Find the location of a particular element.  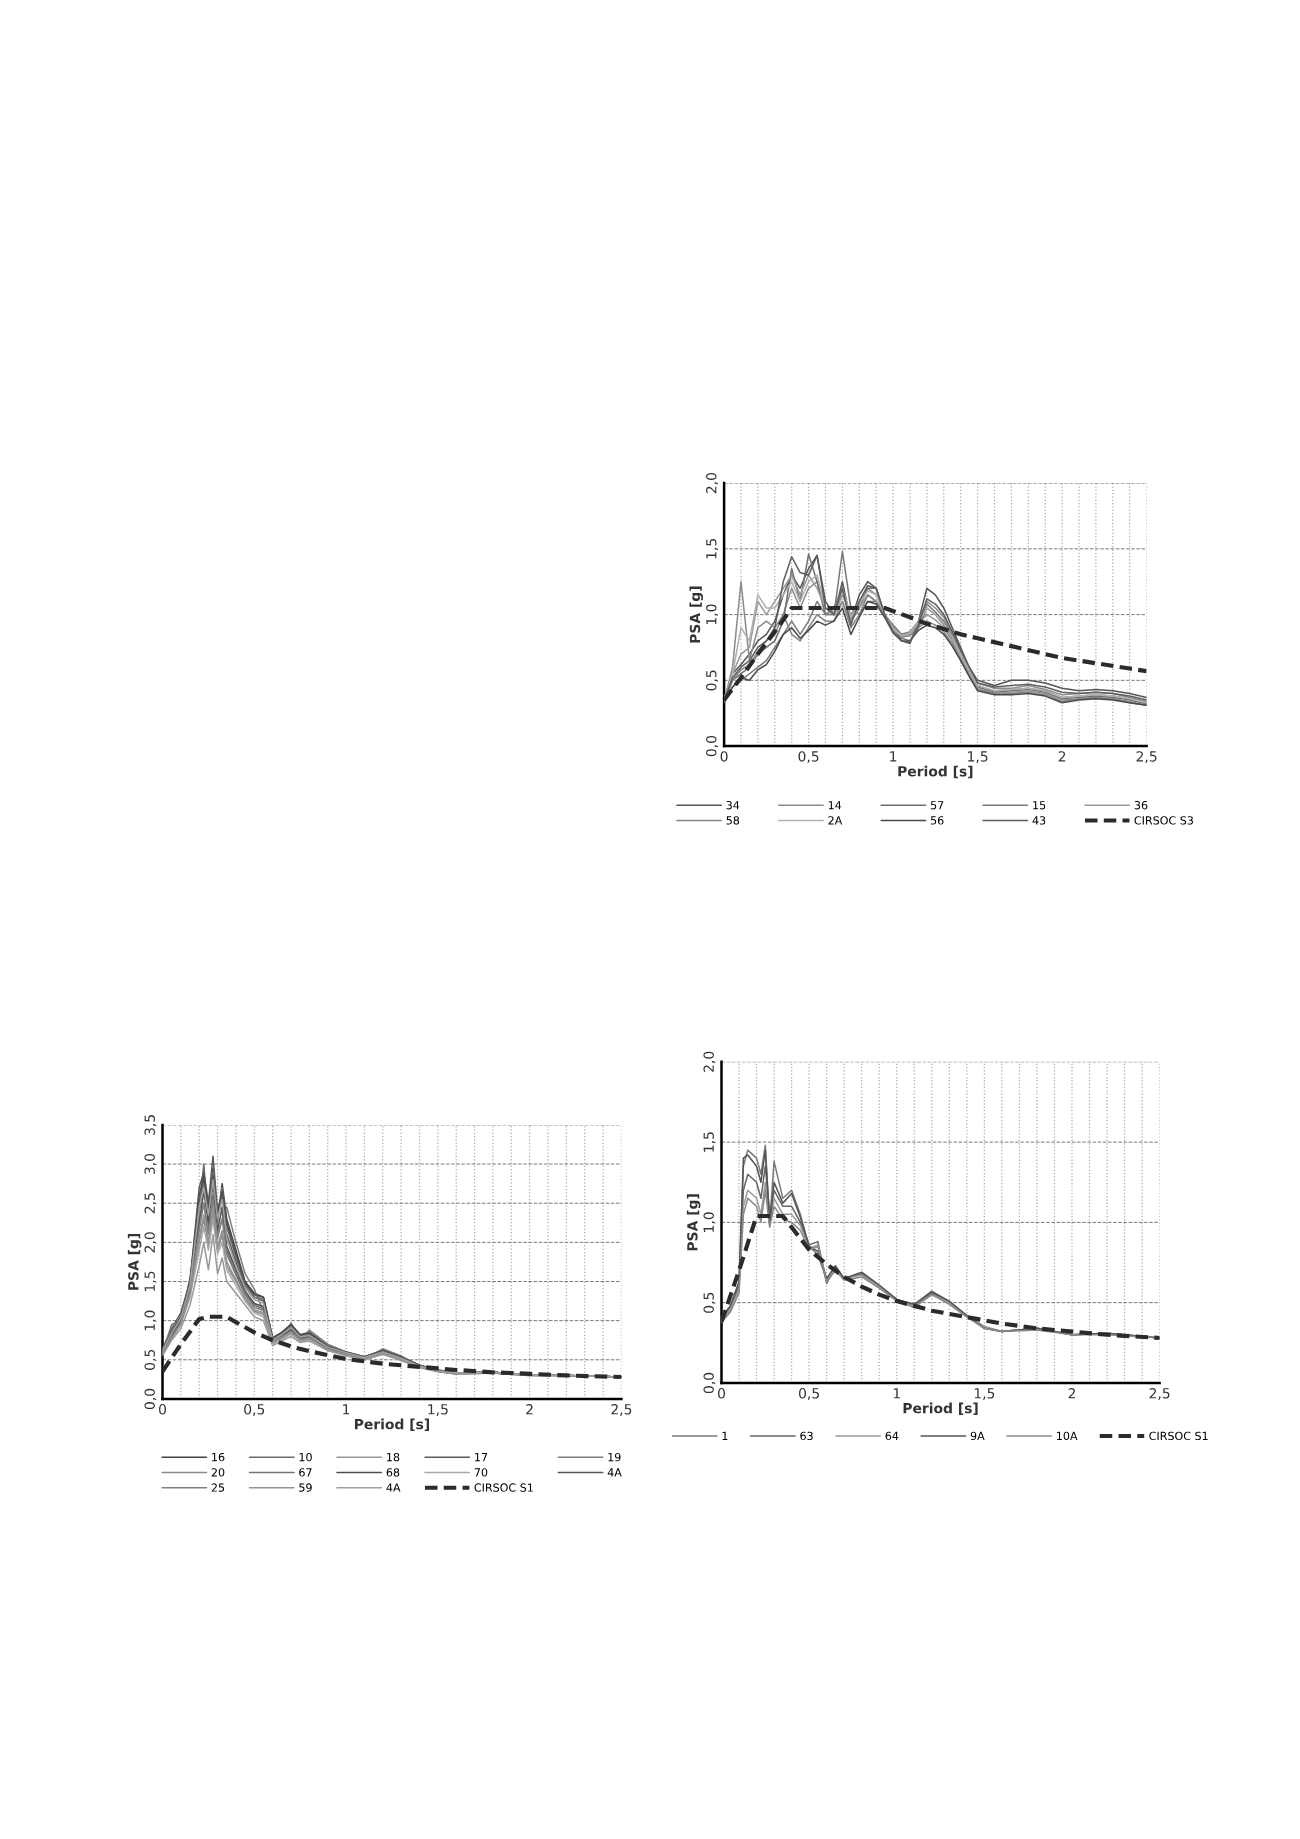

legend-label: 9A is located at coordinates (977, 1436).